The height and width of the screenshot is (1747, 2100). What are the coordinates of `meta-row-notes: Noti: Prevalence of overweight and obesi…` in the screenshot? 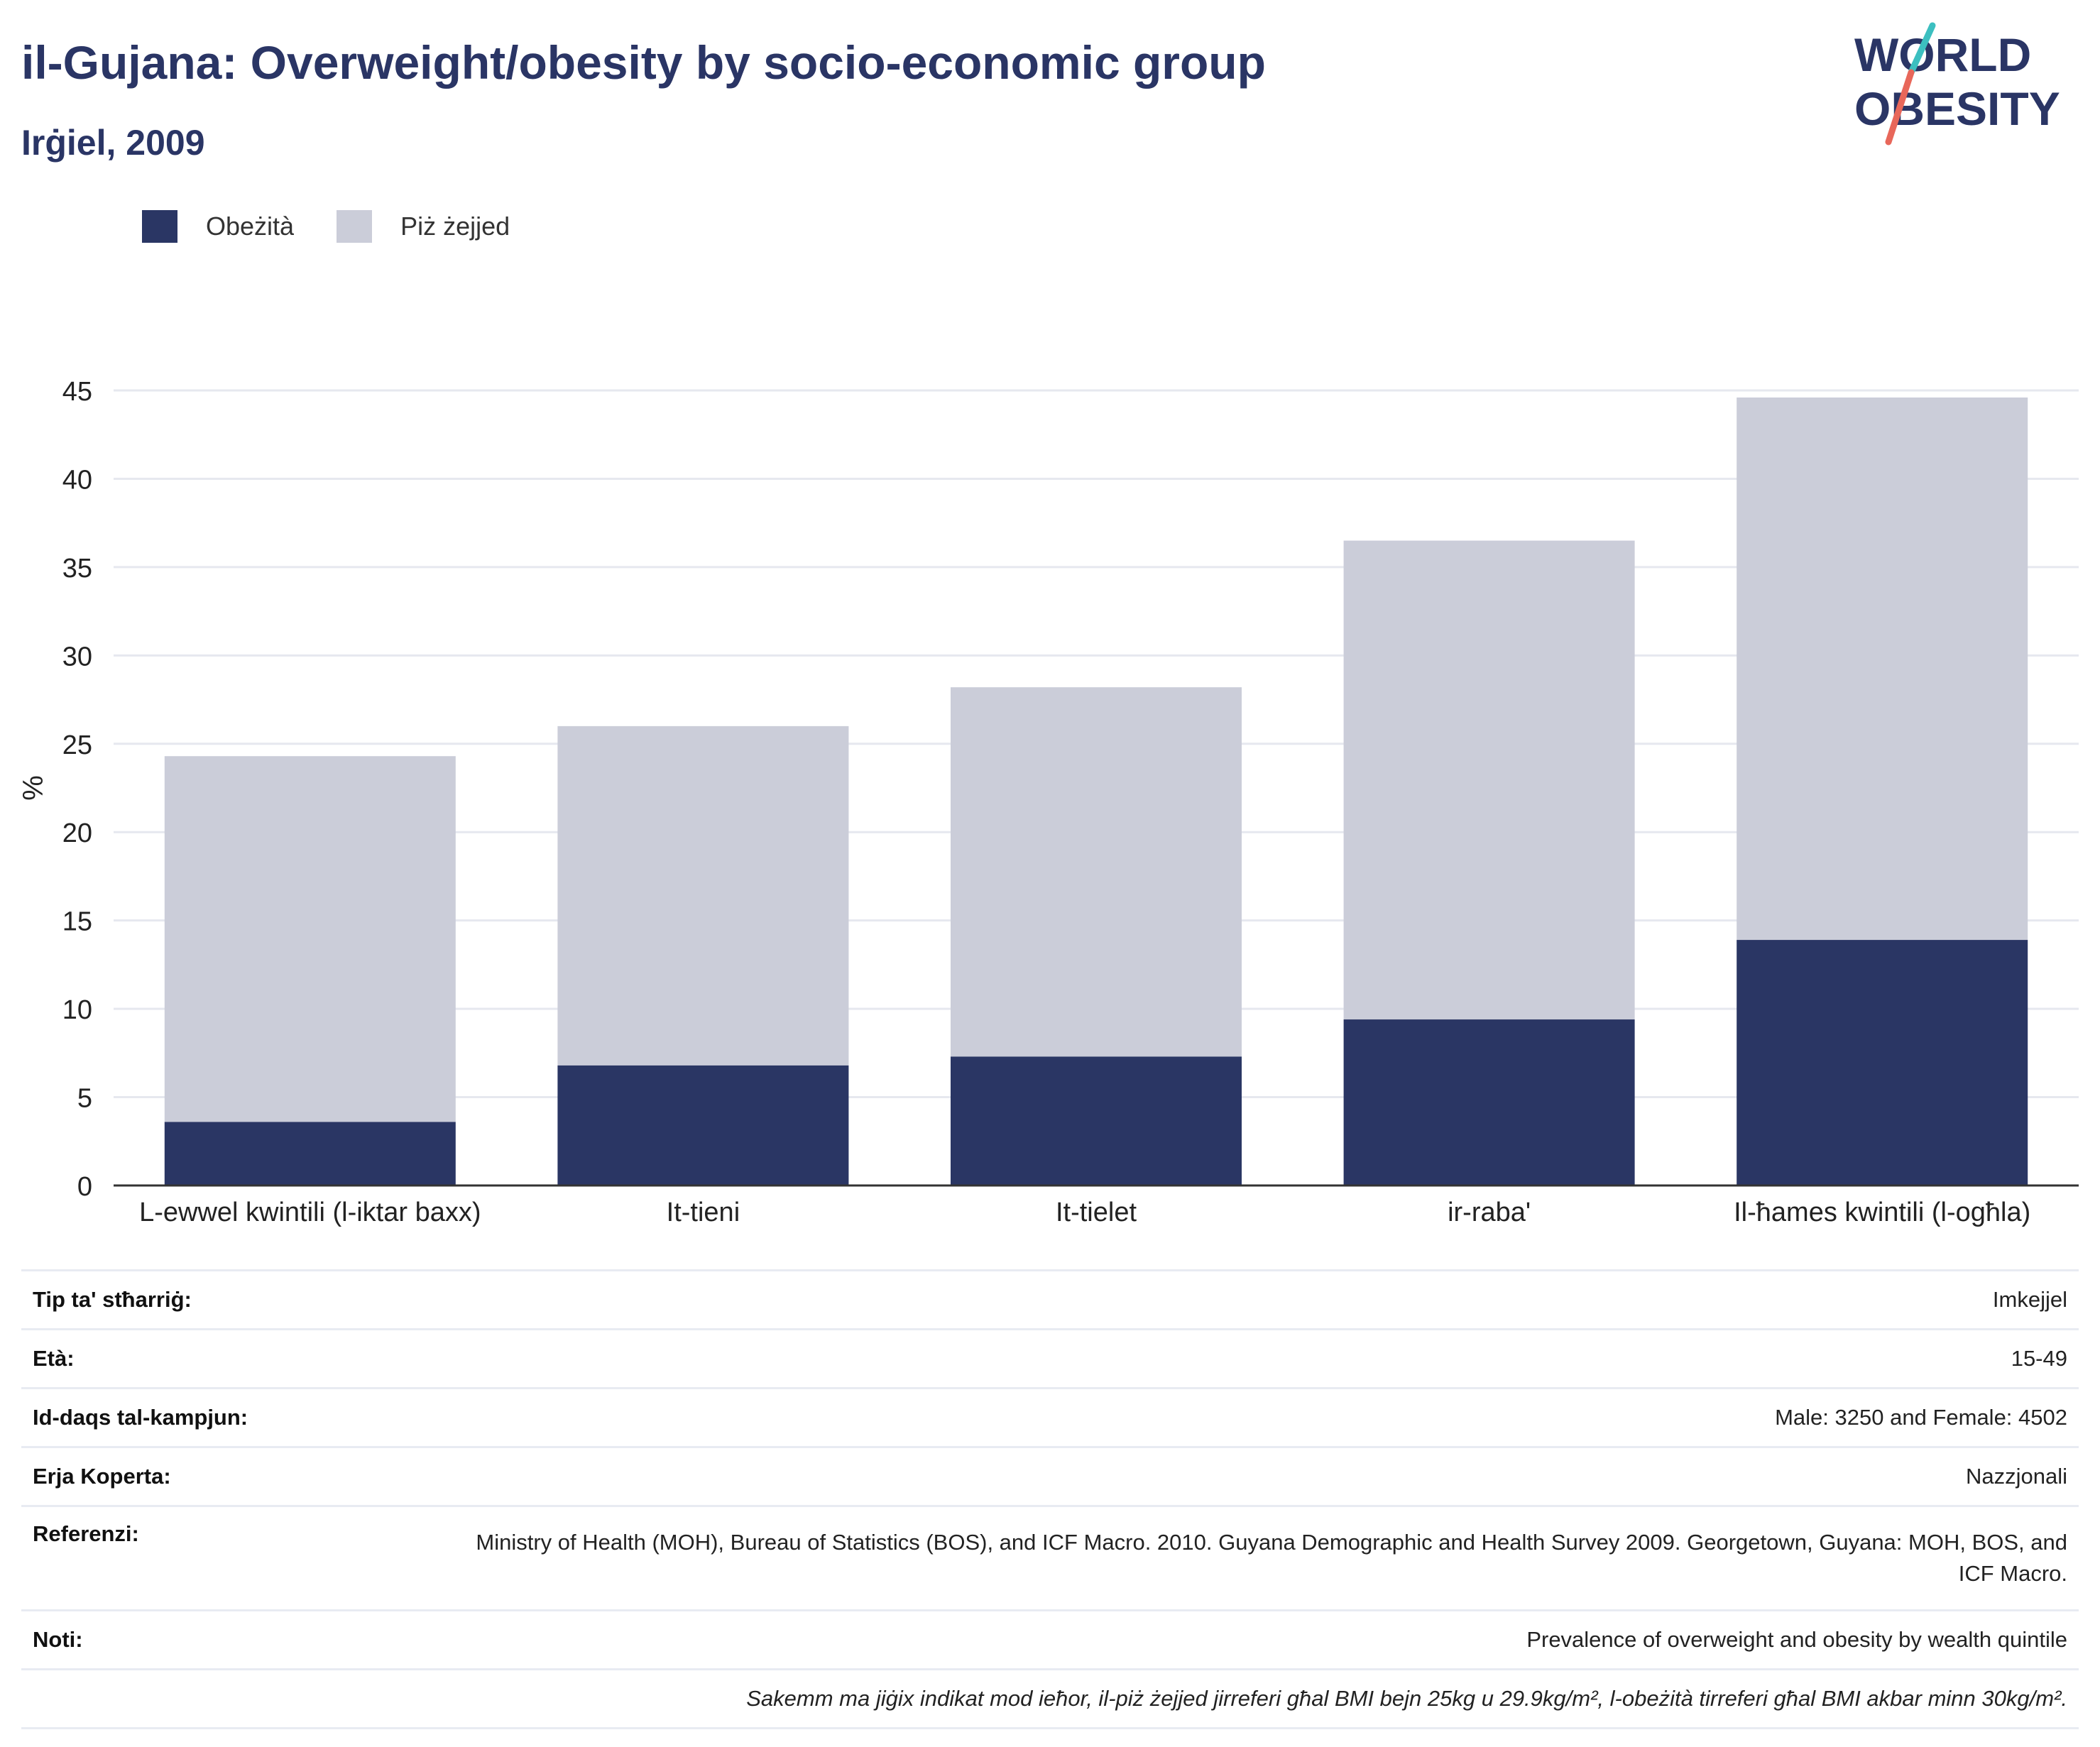 It's located at (1050, 1639).